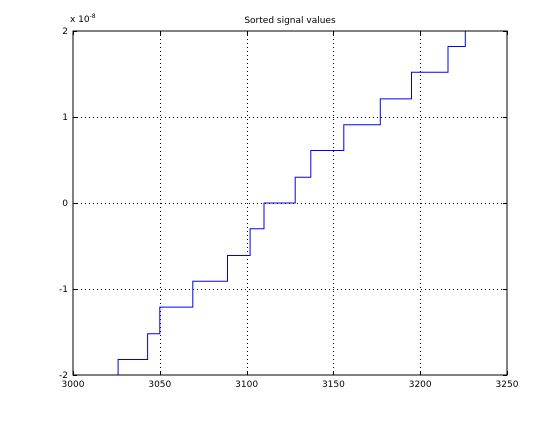 The width and height of the screenshot is (560, 425). I want to click on y-tick-labels: -2 -1 0 1 2, so click(63, 204).